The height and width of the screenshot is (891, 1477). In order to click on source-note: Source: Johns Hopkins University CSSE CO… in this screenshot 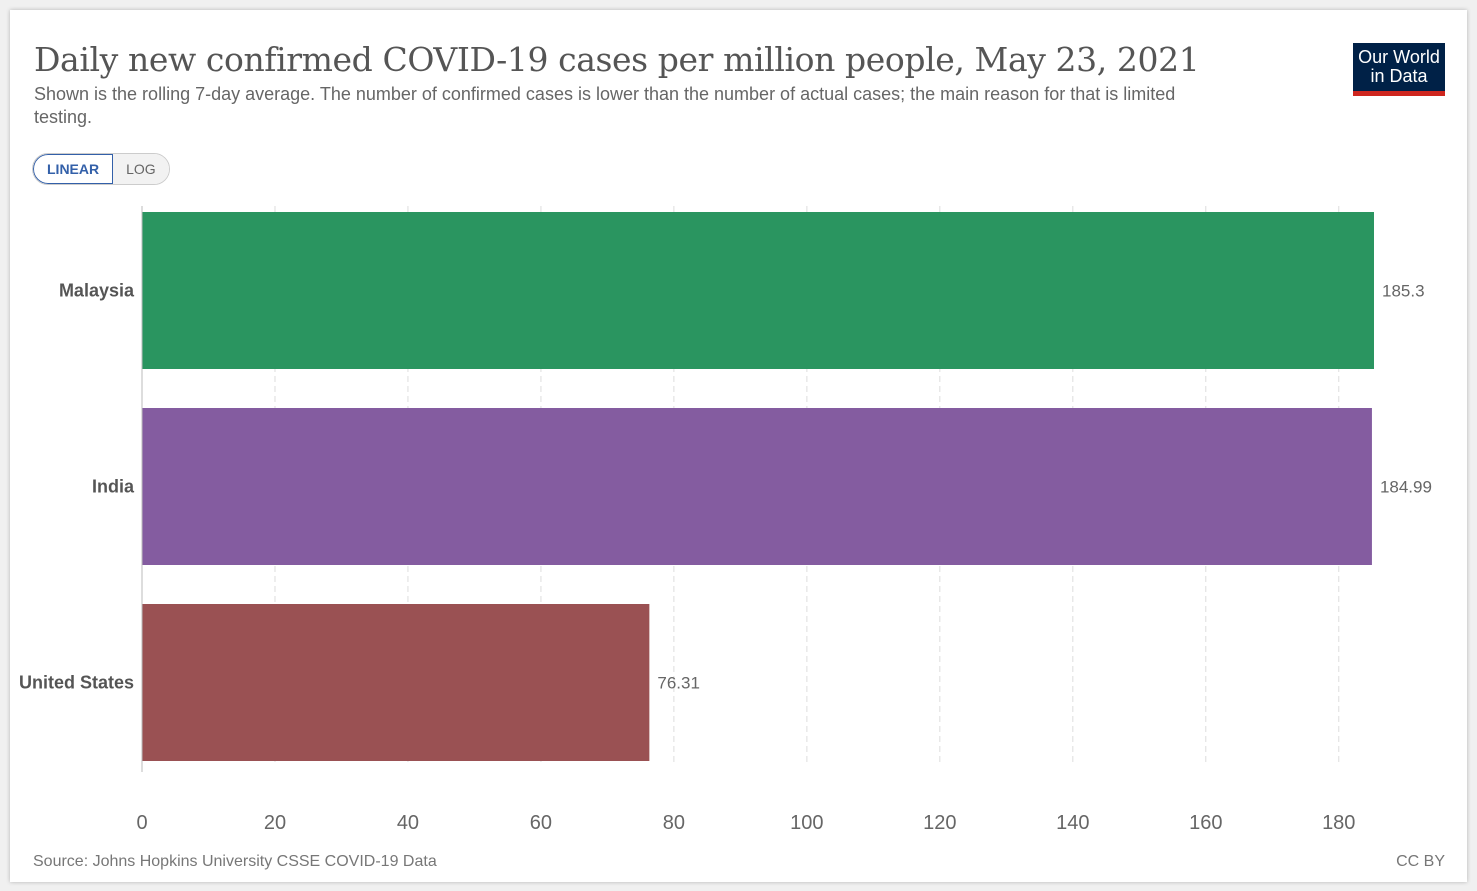, I will do `click(235, 861)`.